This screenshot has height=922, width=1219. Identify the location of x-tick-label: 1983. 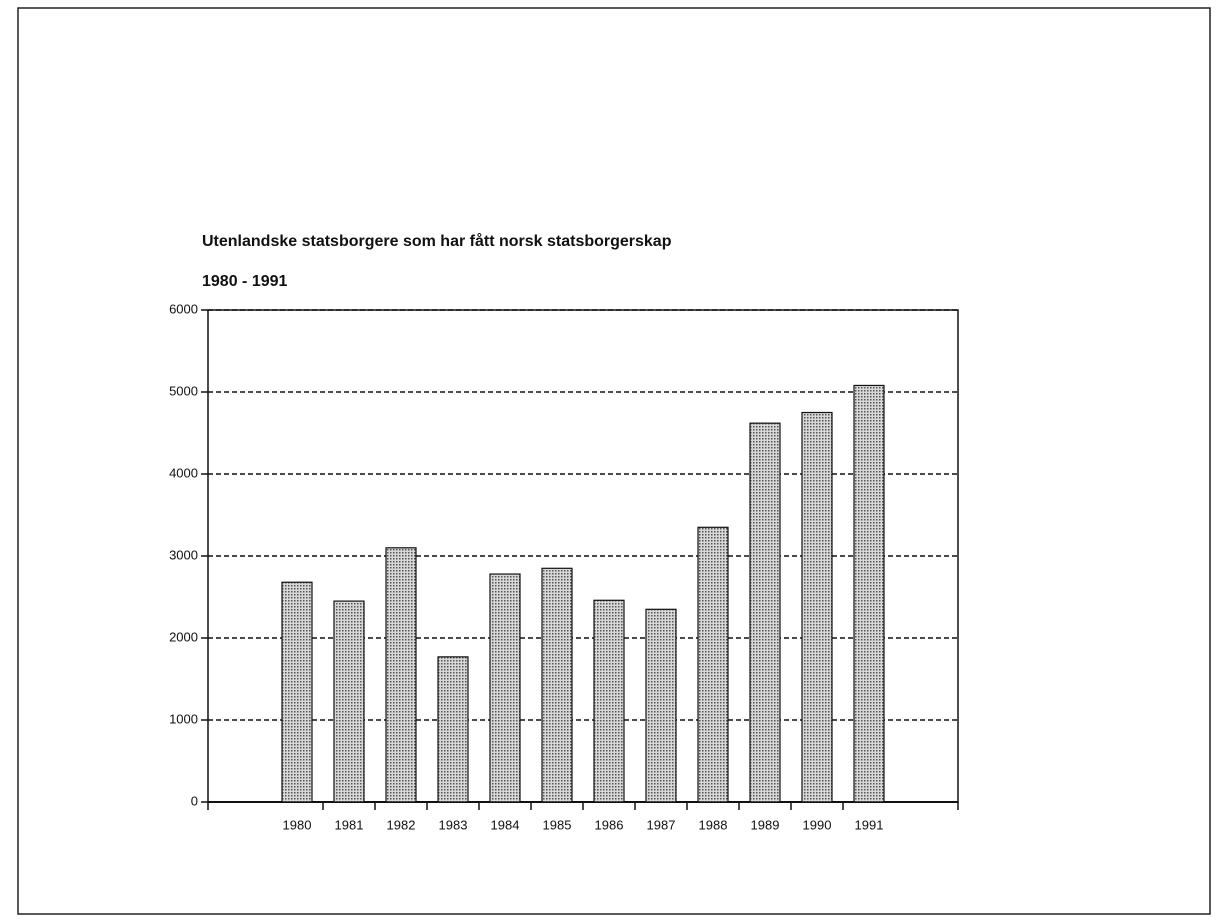
(453, 824).